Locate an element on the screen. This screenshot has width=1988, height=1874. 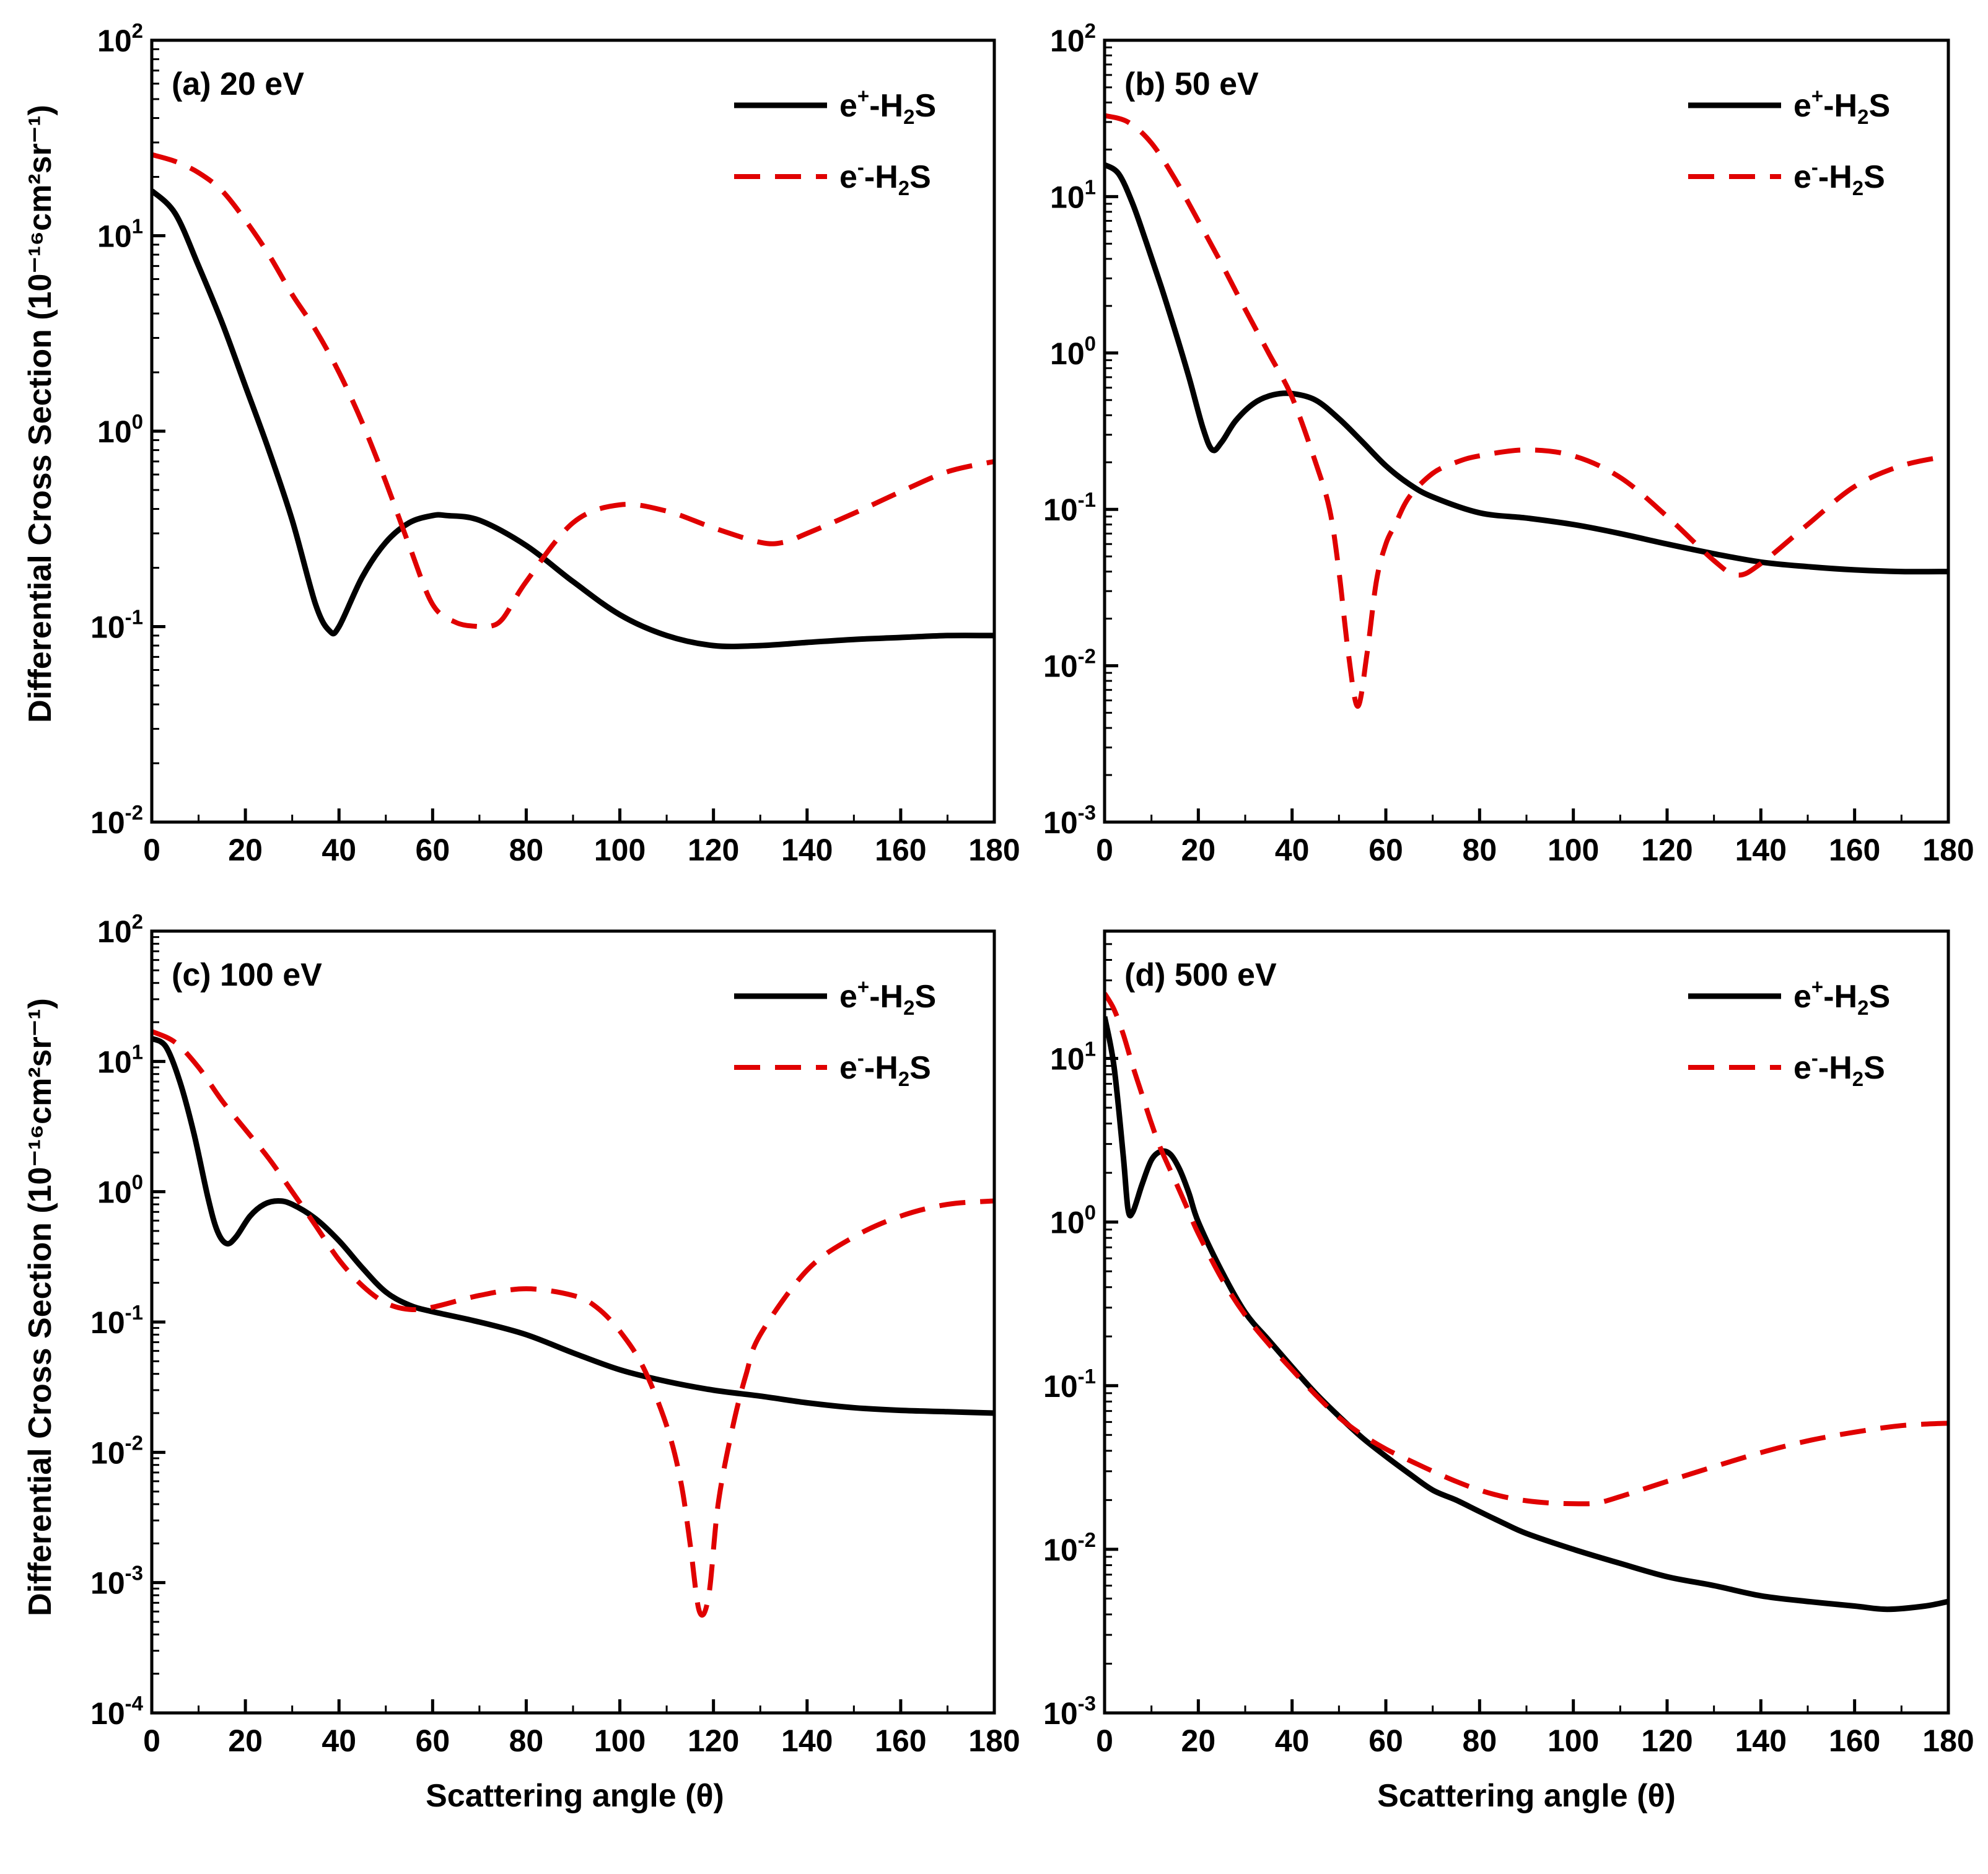
legend-charge: + is located at coordinates (863, 986).